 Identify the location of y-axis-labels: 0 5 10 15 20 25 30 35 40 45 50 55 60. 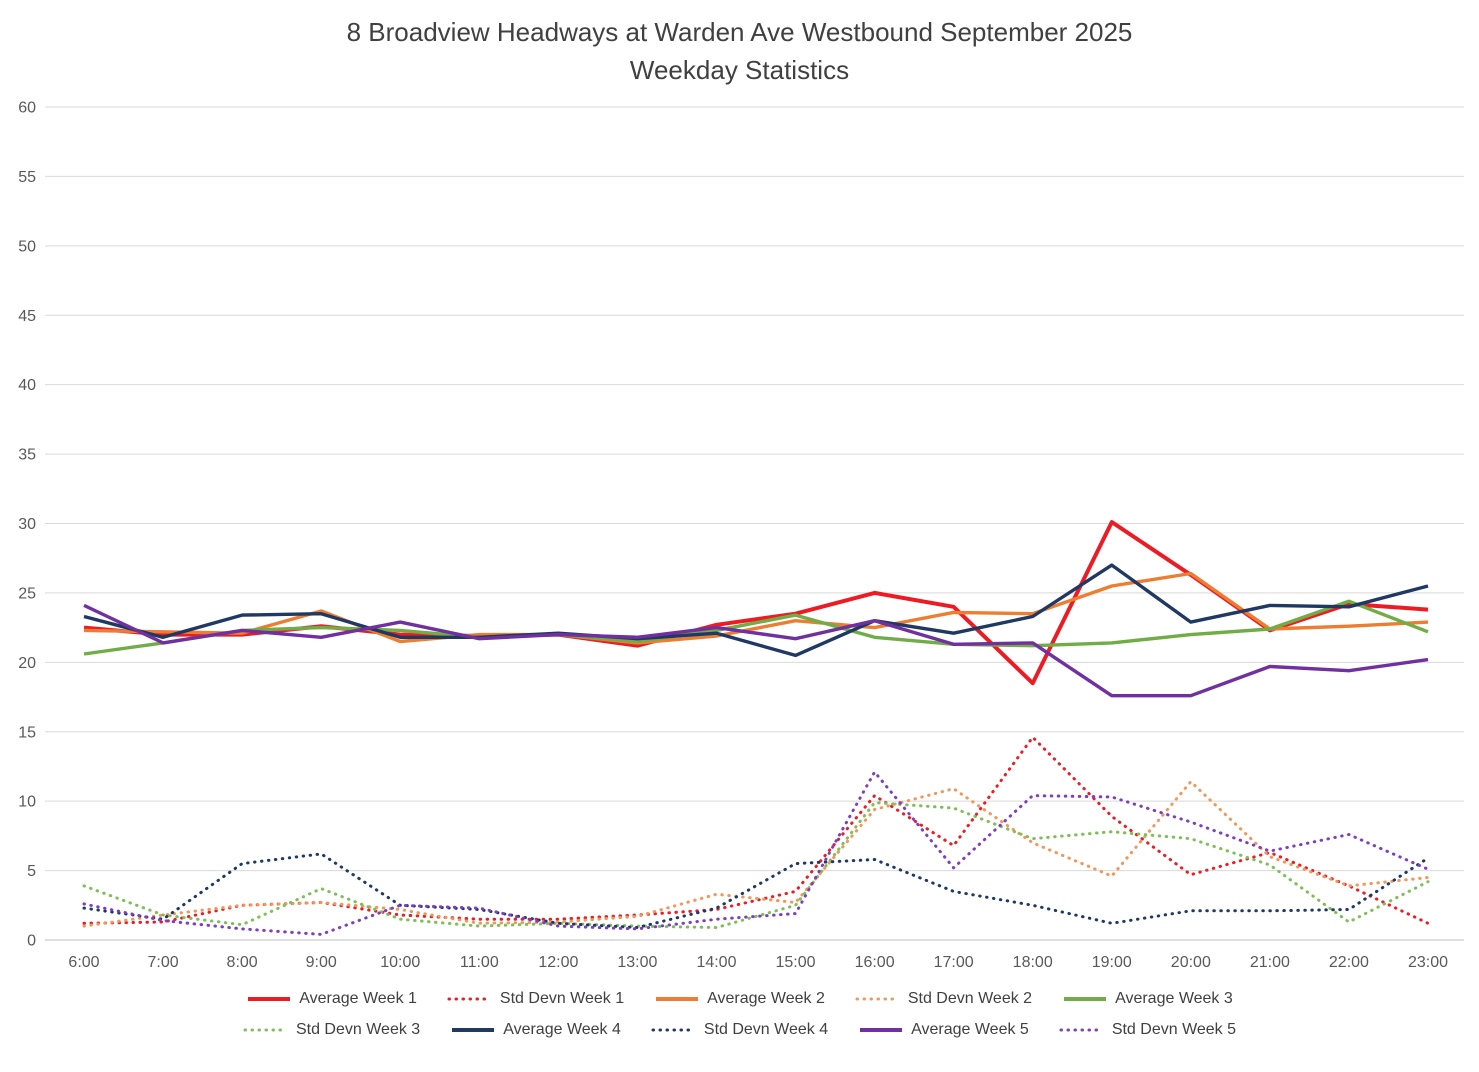
(27, 525).